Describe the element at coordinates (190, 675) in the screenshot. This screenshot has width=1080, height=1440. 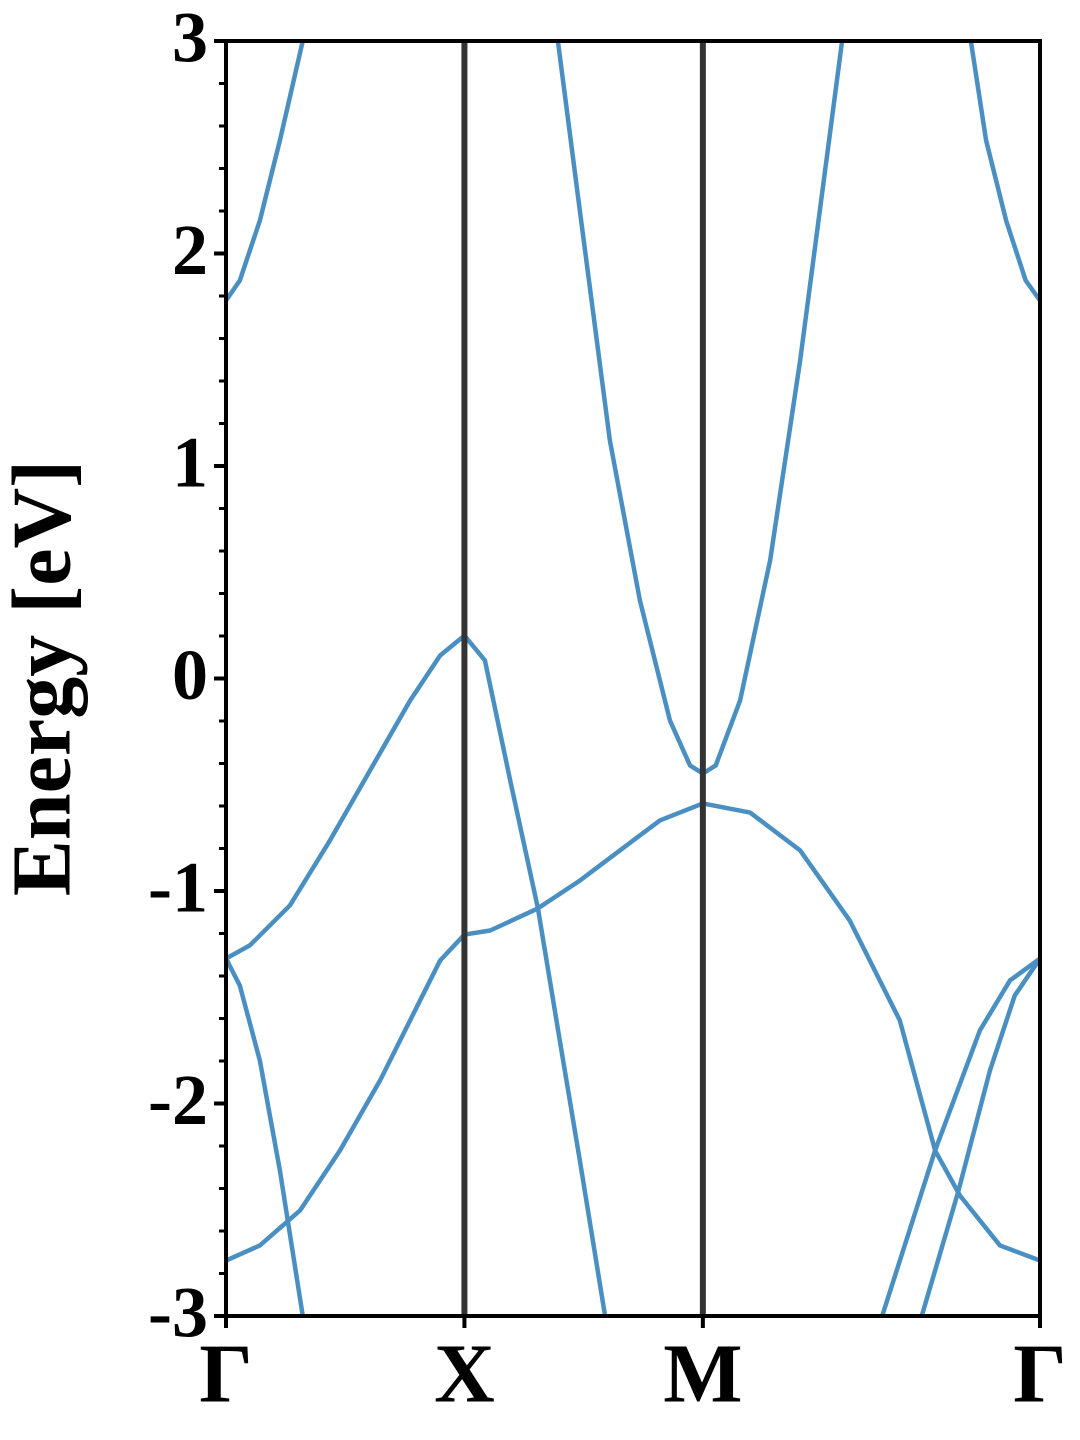
I see `y-tick-label: 0` at that location.